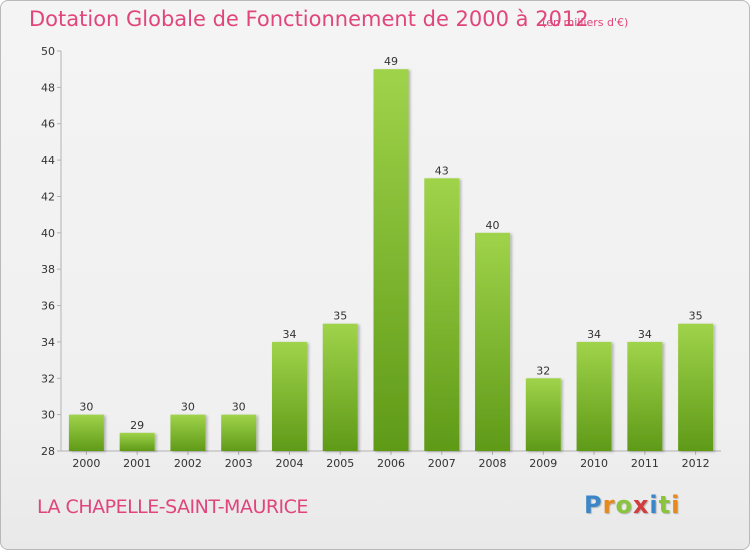 The width and height of the screenshot is (750, 550). What do you see at coordinates (48, 378) in the screenshot?
I see `y-tick-label: 32` at bounding box center [48, 378].